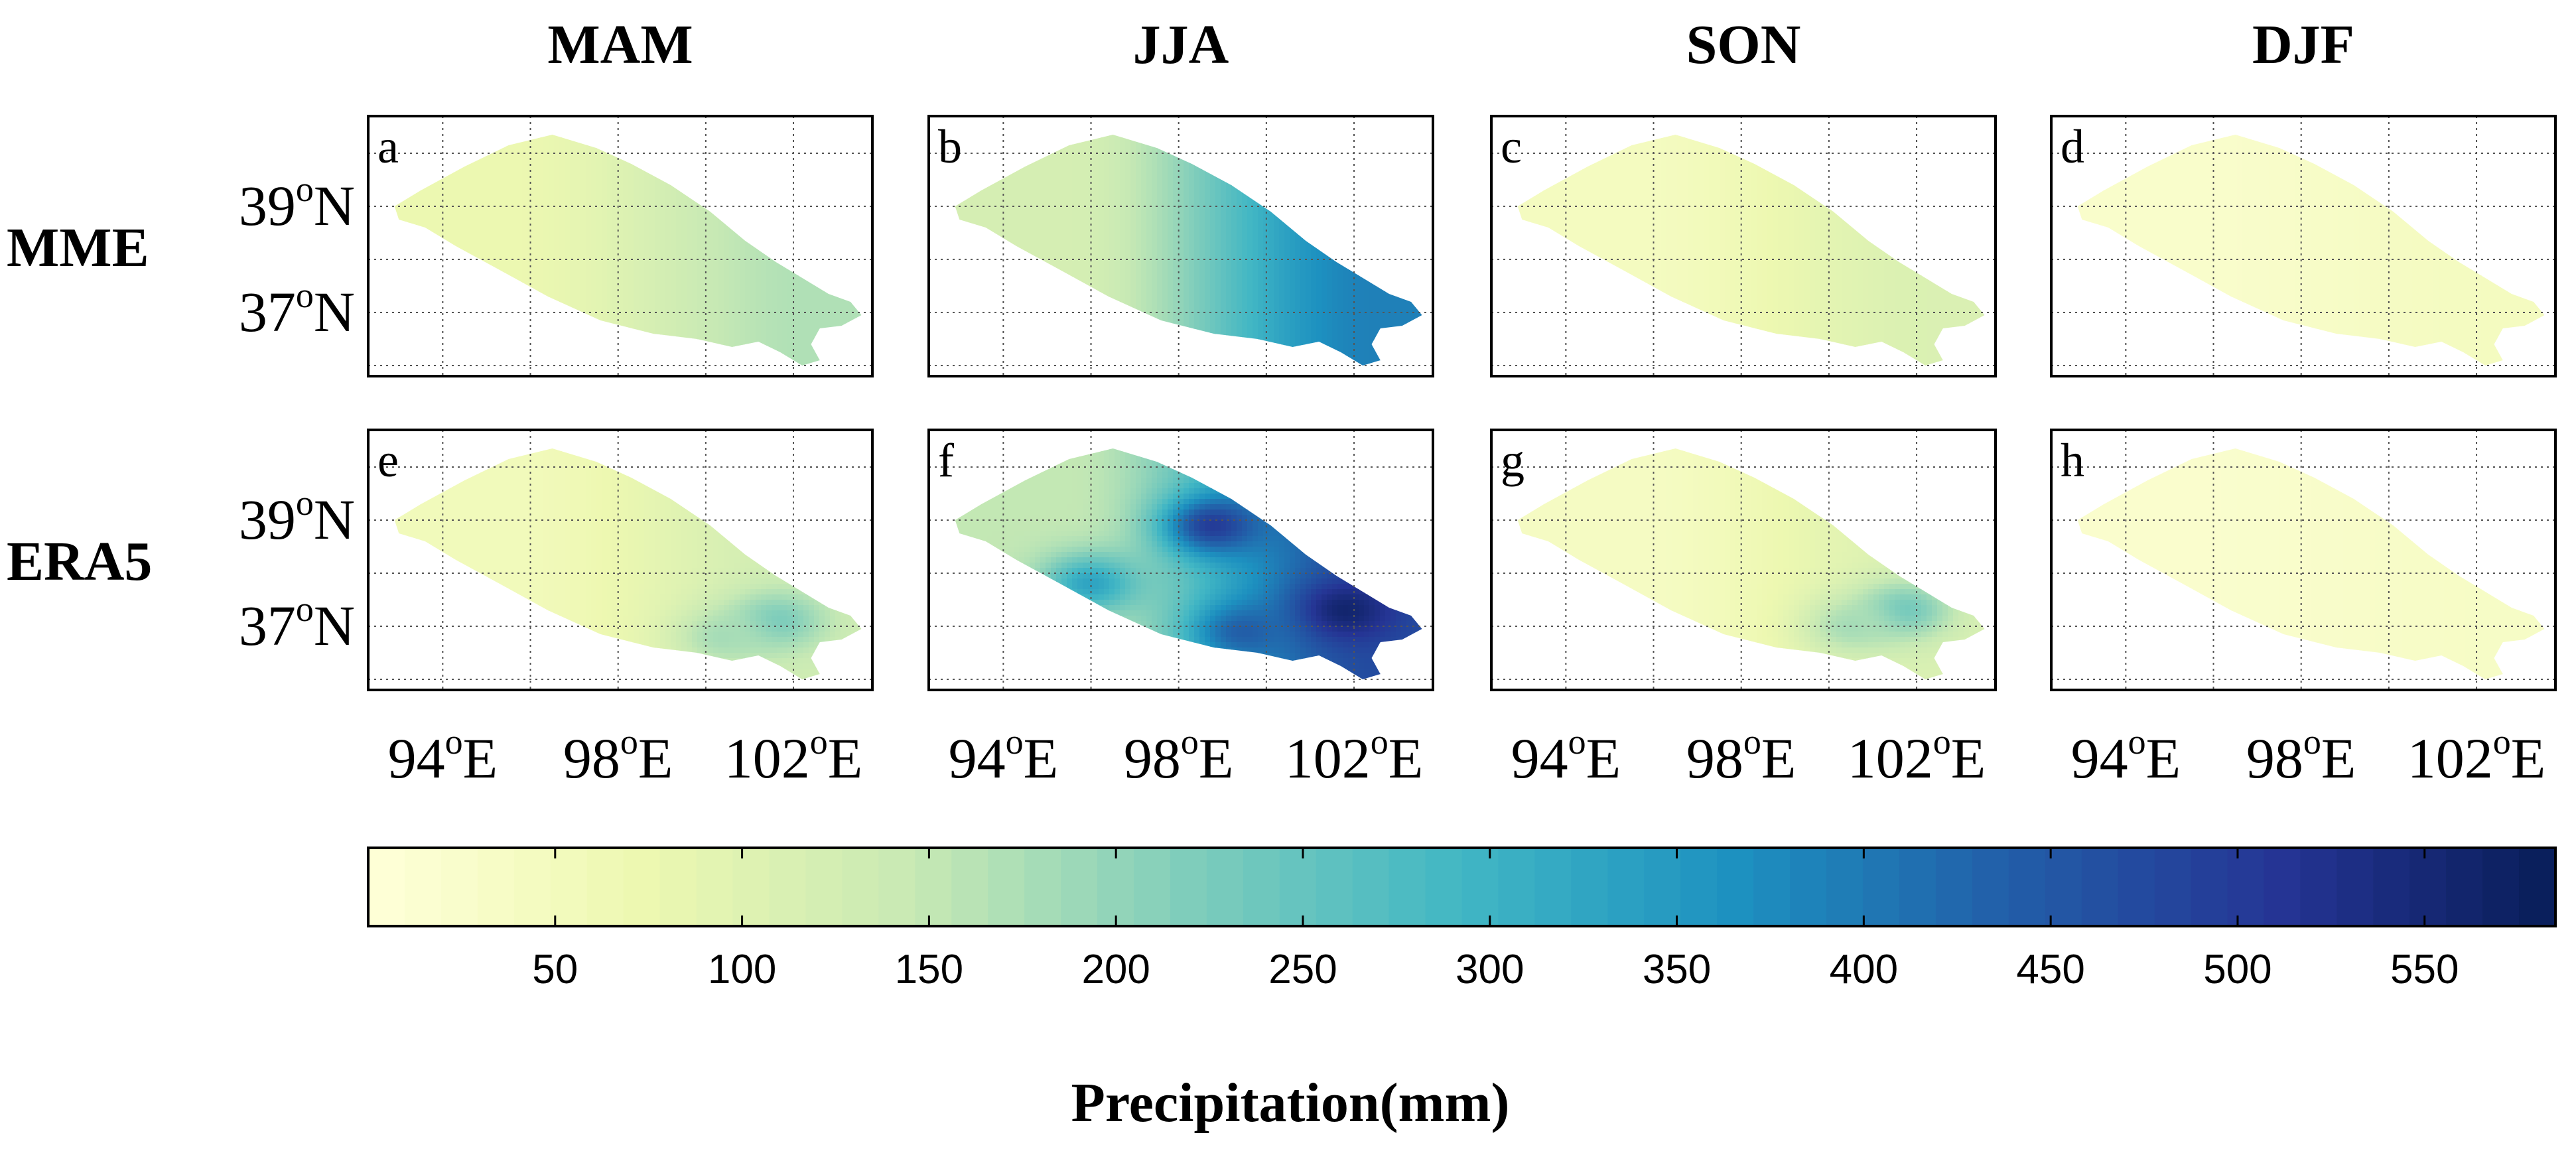 The image size is (2576, 1153). What do you see at coordinates (297, 413) in the screenshot?
I see `latitude-labels: 39oN 37oN 39oN 37oN` at bounding box center [297, 413].